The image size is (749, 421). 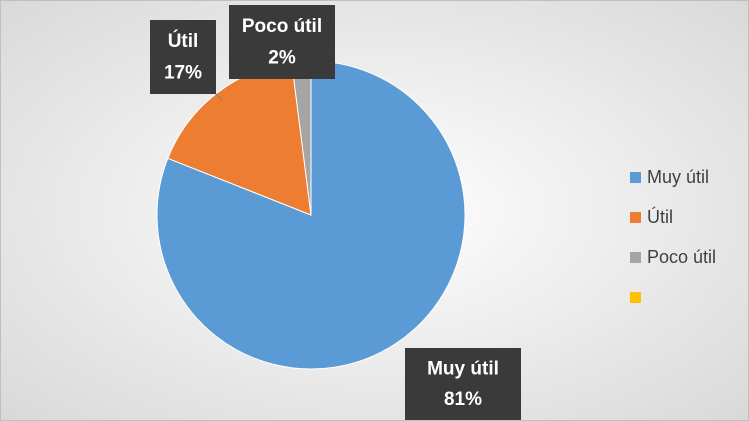 I want to click on legend-label: Útil, so click(x=660, y=216).